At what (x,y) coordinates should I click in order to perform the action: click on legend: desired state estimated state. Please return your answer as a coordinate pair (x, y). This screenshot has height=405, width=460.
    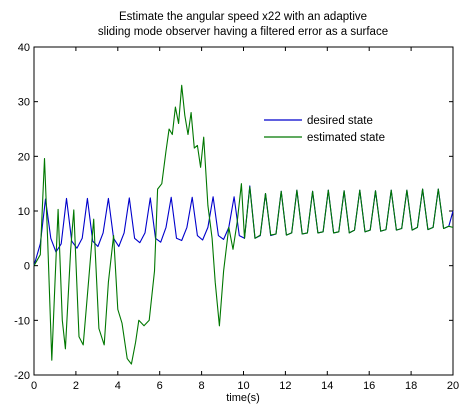
    Looking at the image, I should click on (324, 129).